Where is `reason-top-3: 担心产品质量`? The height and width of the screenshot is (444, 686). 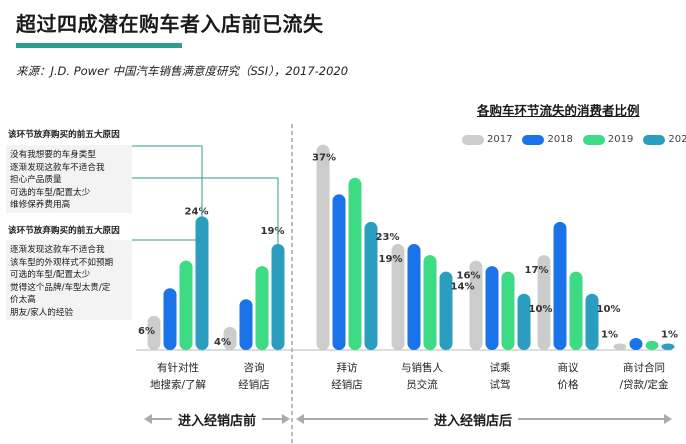 reason-top-3: 担心产品质量 is located at coordinates (36, 180).